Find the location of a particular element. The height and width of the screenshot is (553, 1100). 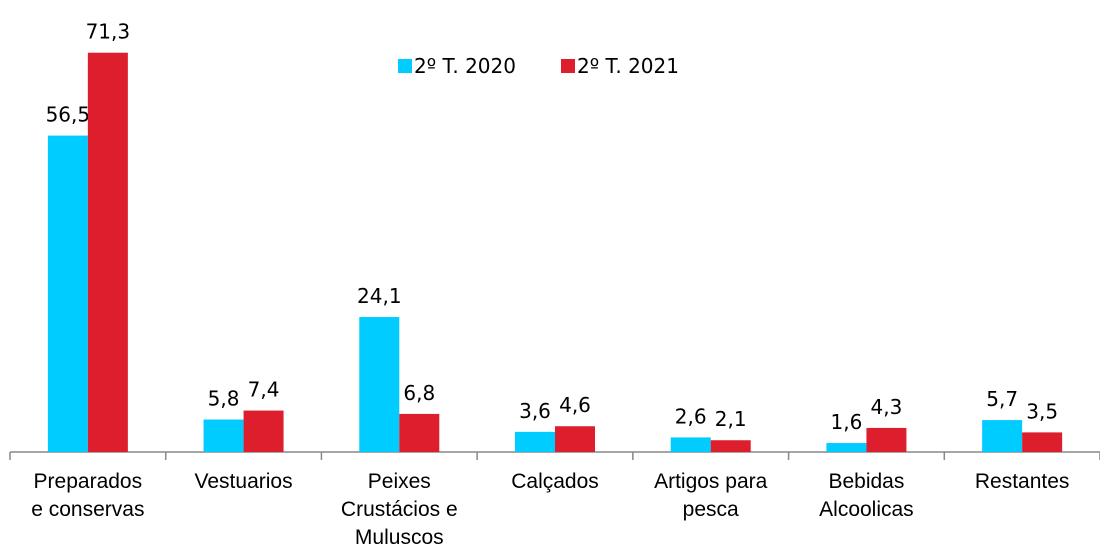

value-label: 6,8 is located at coordinates (419, 393).